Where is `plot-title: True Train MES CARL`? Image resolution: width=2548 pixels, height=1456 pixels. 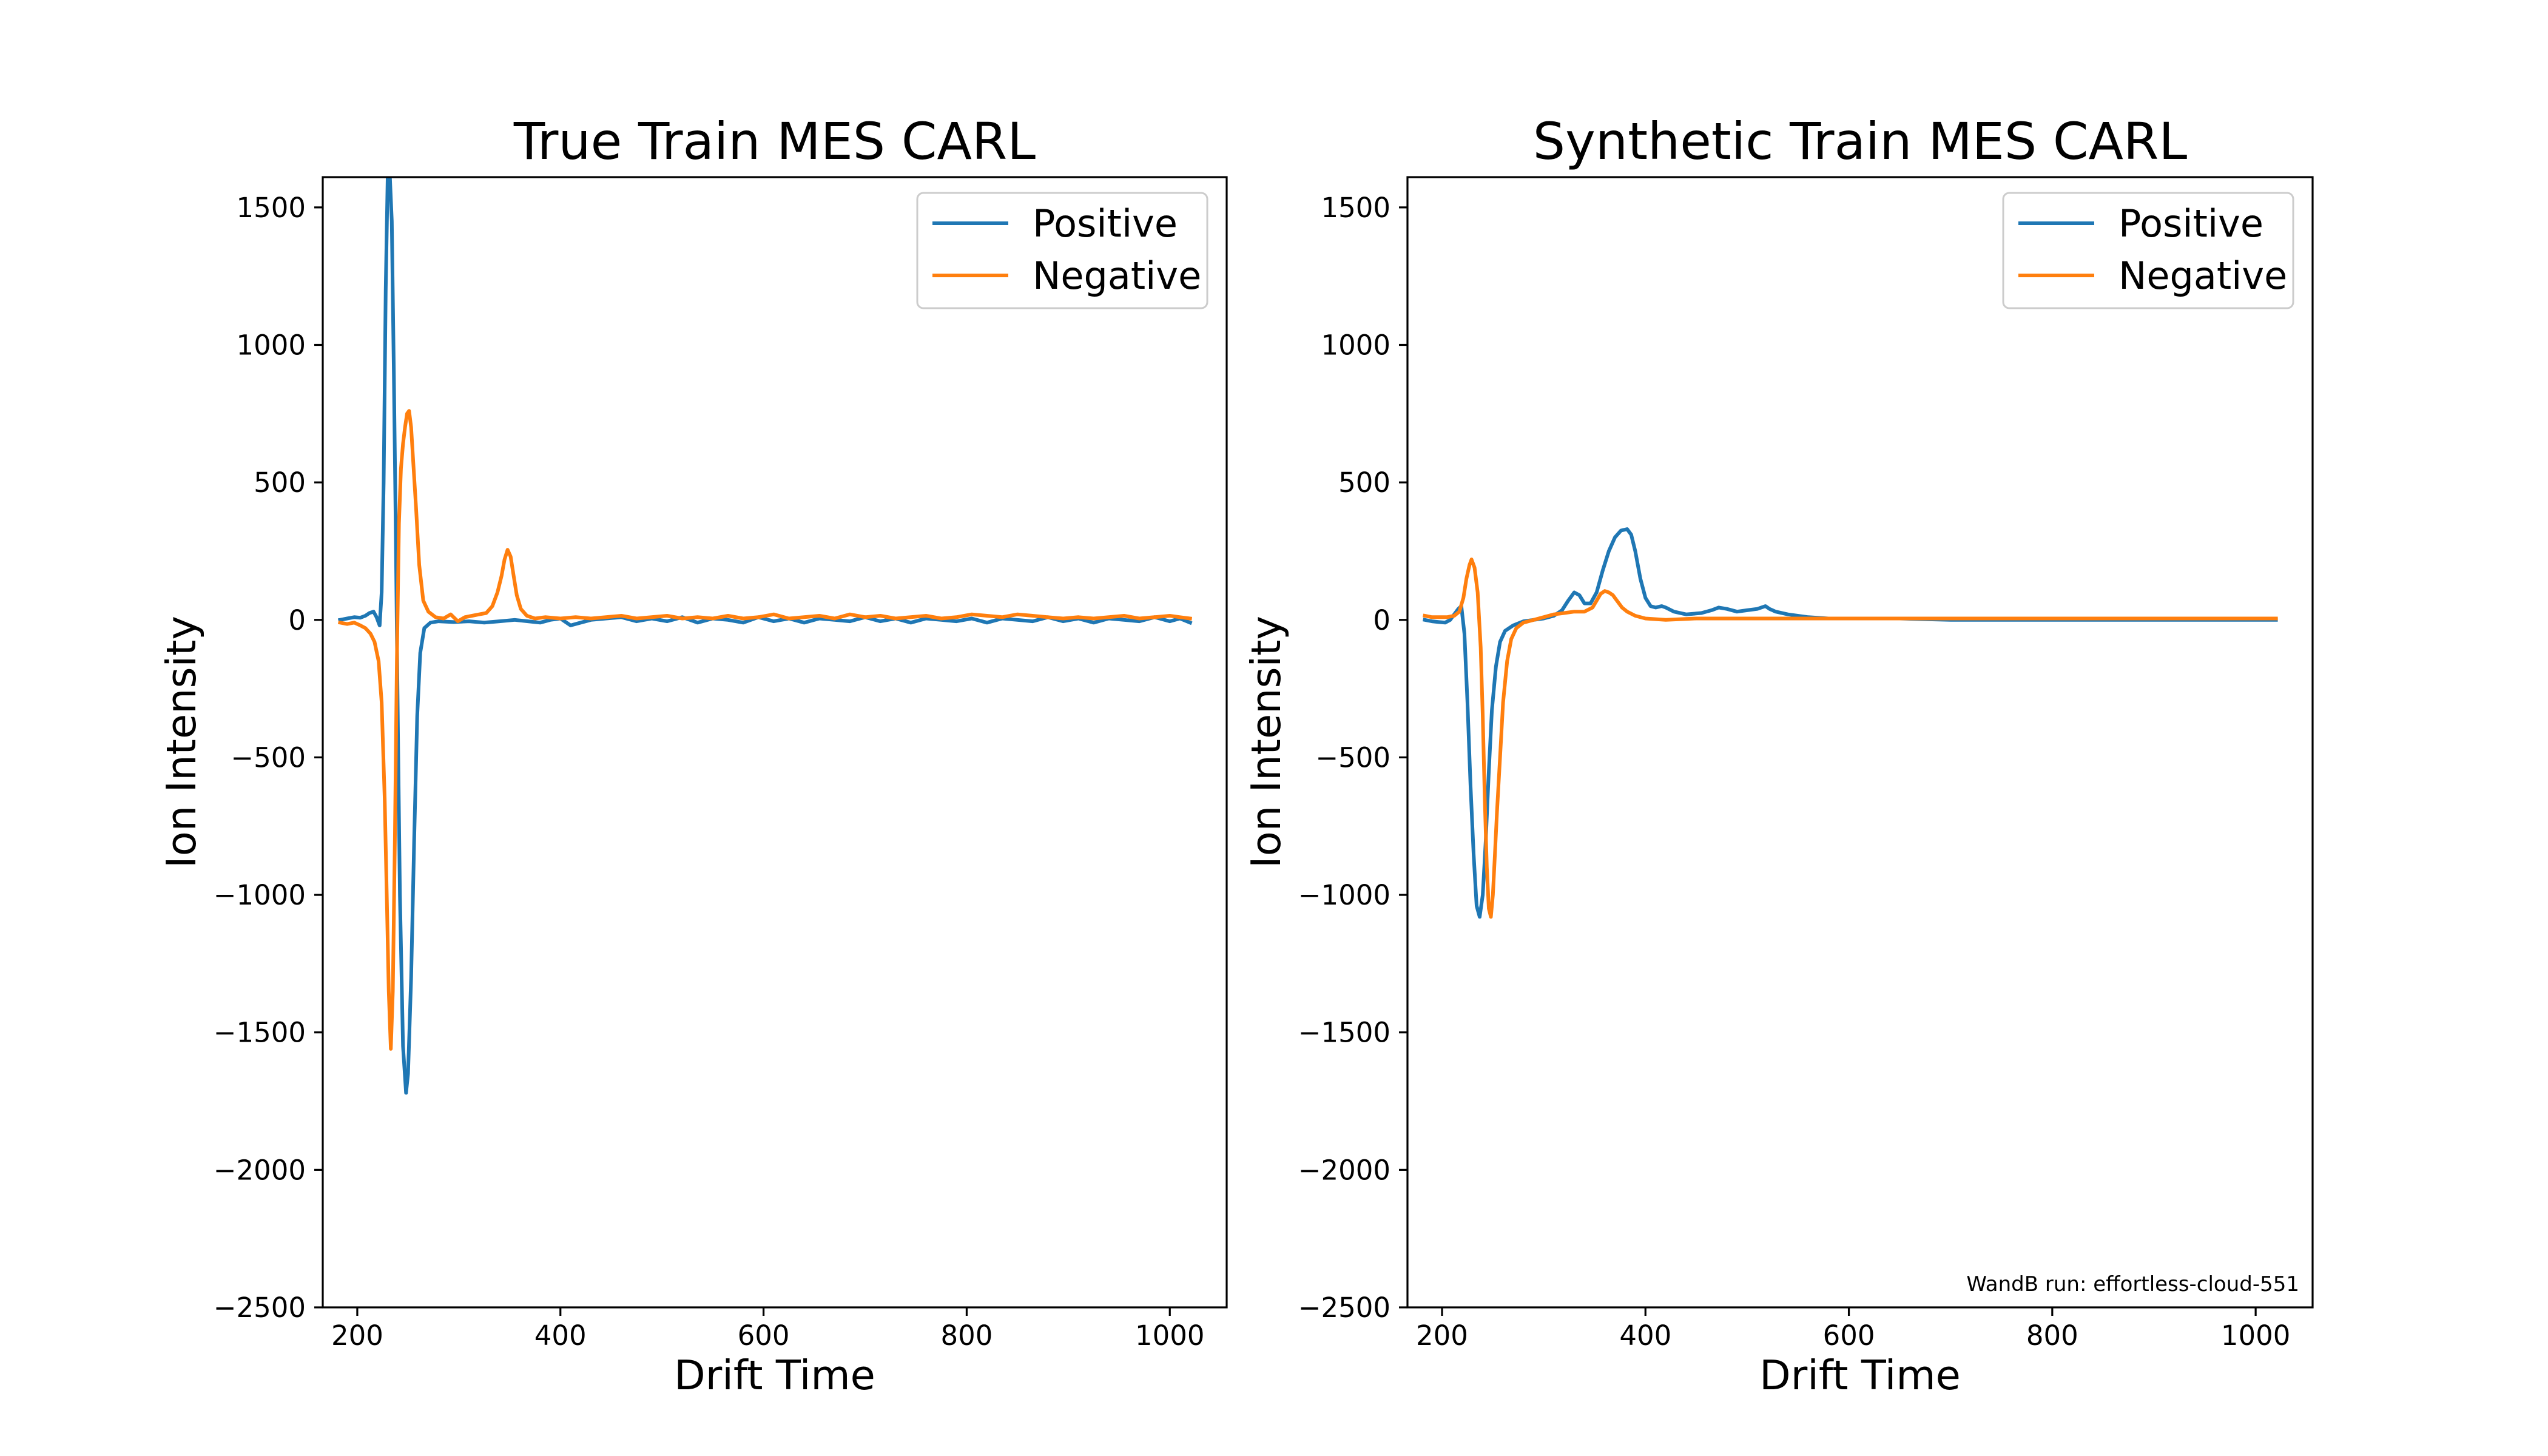 plot-title: True Train MES CARL is located at coordinates (774, 141).